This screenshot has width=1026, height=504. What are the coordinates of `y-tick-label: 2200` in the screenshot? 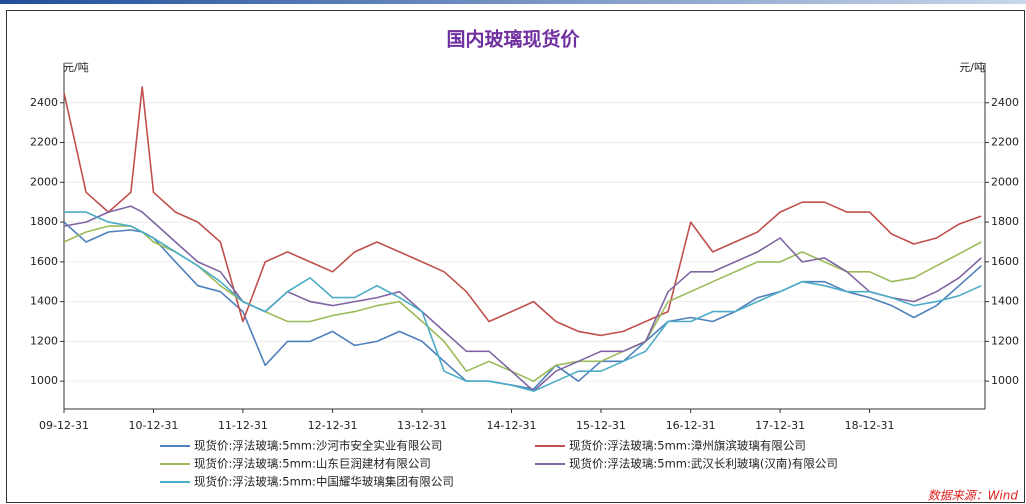 It's located at (44, 142).